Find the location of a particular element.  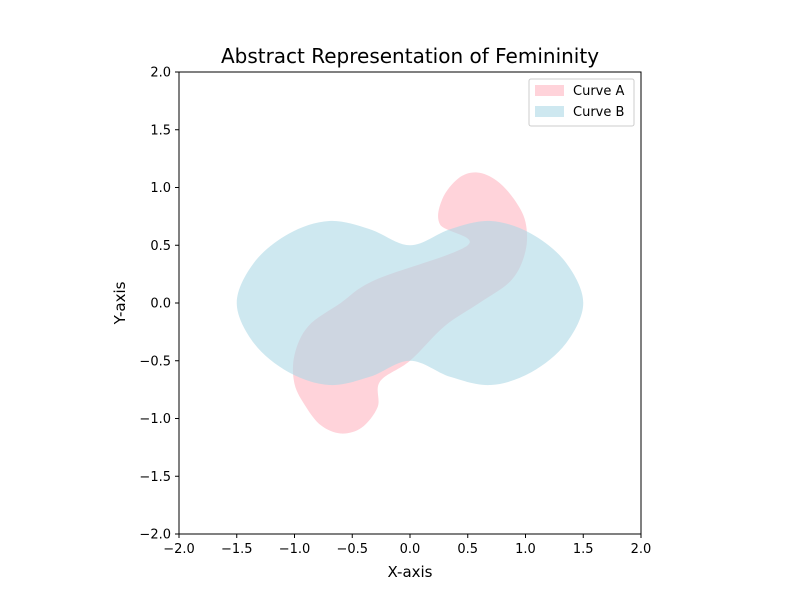

series-area-curve-b is located at coordinates (410, 303).